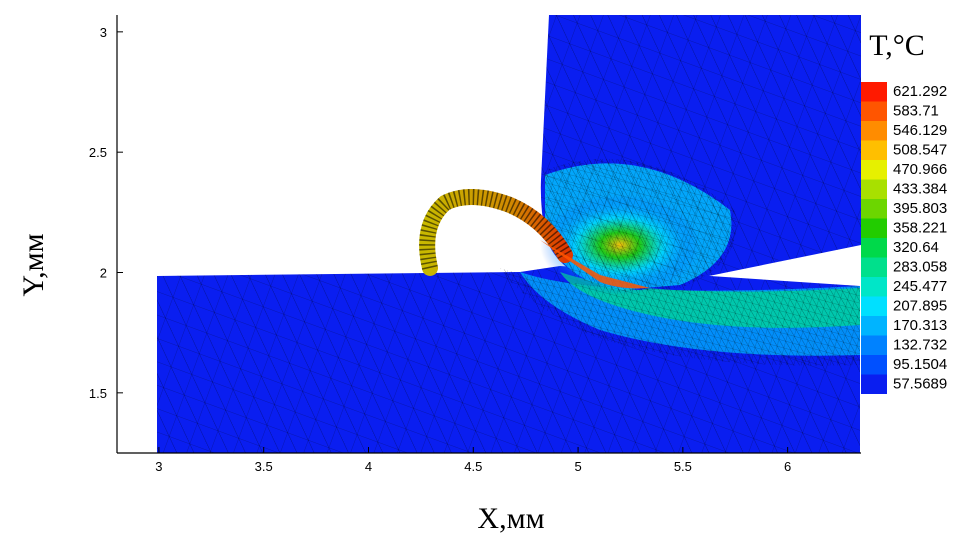 The image size is (968, 543). I want to click on y-tick-label: 2, so click(103, 273).